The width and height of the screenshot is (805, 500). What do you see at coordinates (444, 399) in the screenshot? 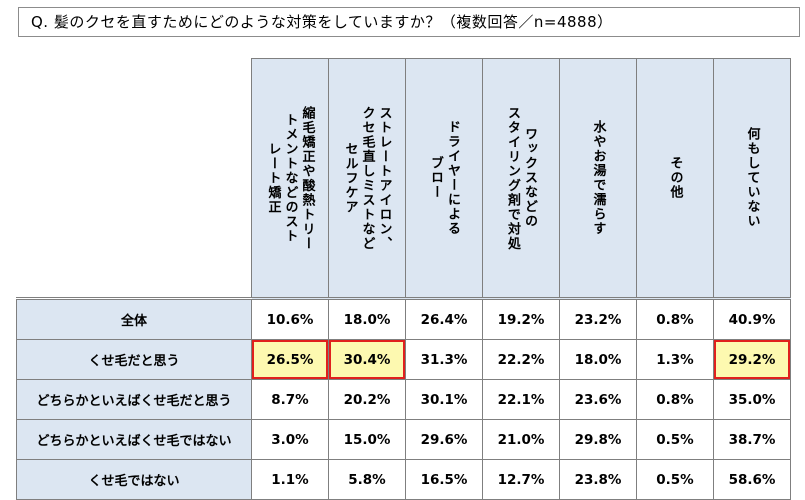
I see `value-cell: 30.1%` at bounding box center [444, 399].